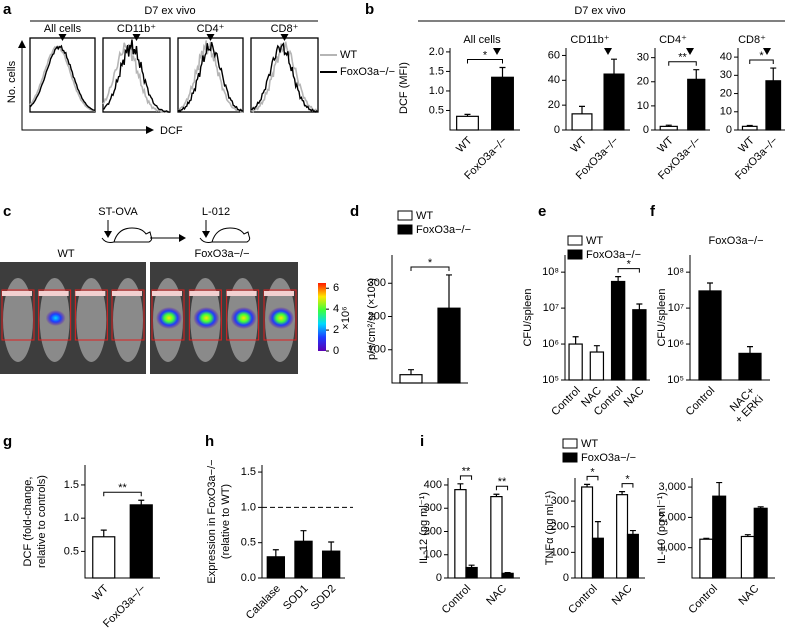 This screenshot has width=788, height=636. I want to click on mouse-body, so click(91, 320).